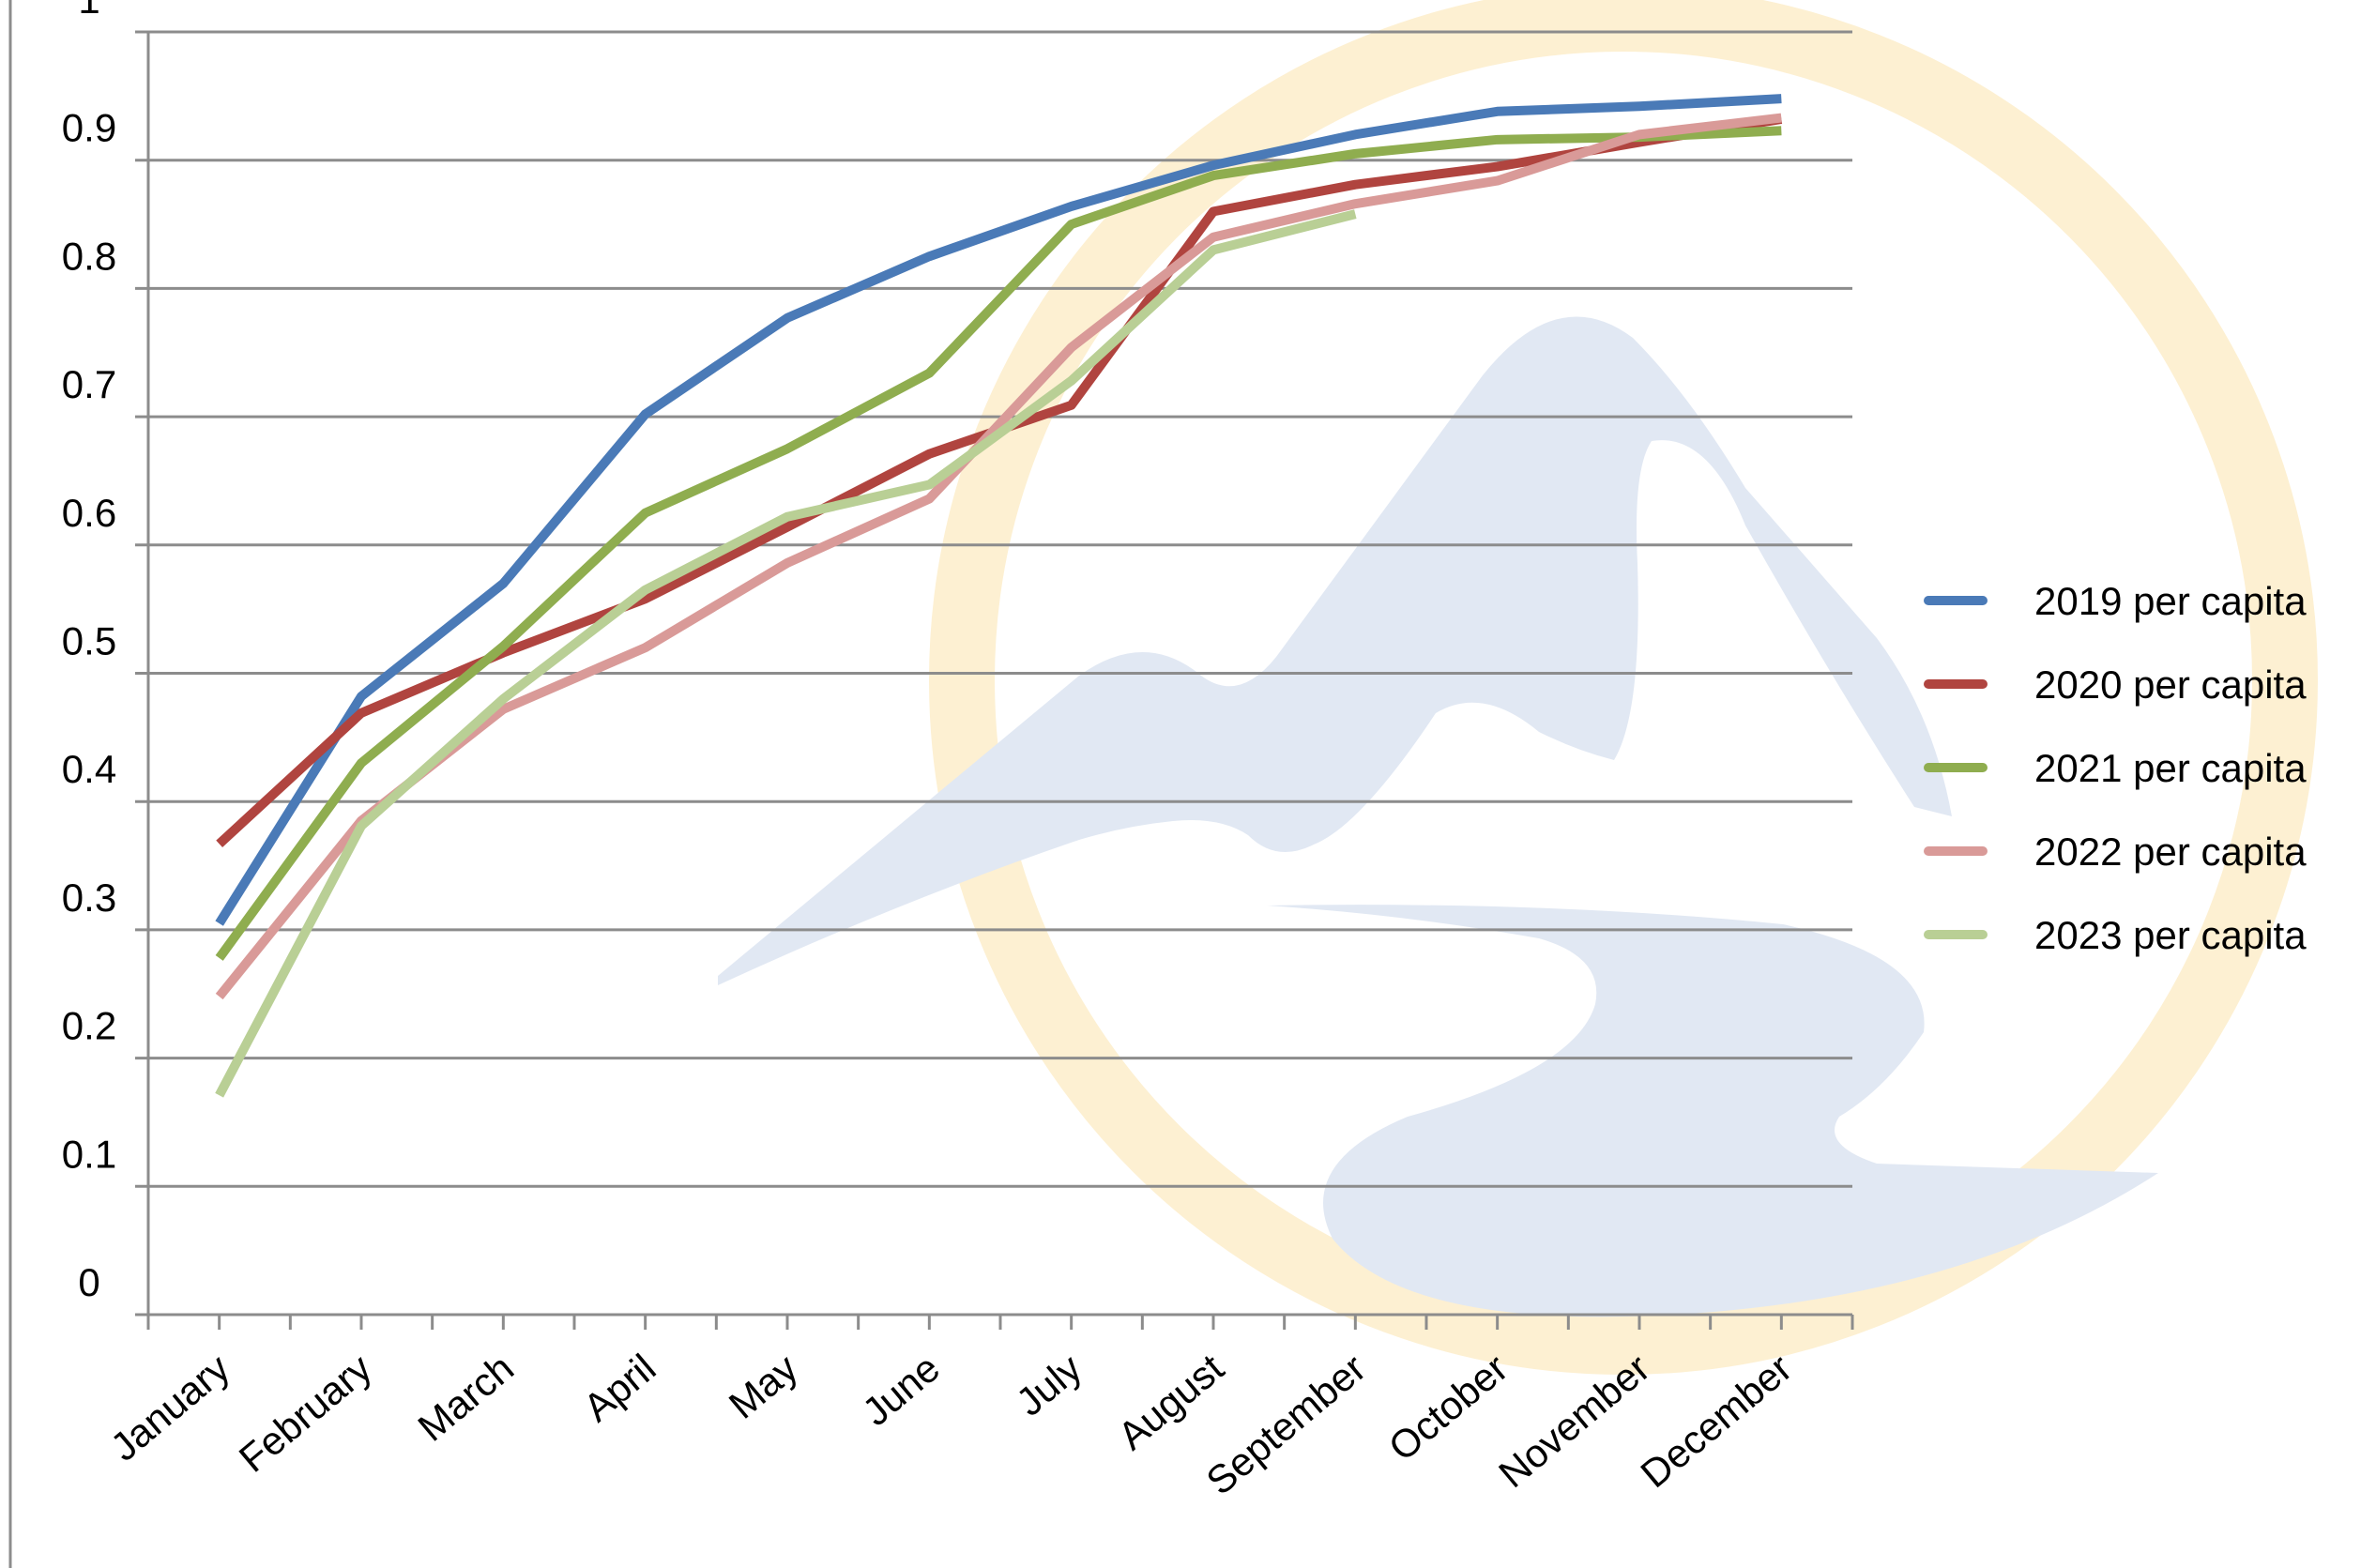 This screenshot has width=2376, height=1568. What do you see at coordinates (2171, 935) in the screenshot?
I see `legend-label: 2023 per capita` at bounding box center [2171, 935].